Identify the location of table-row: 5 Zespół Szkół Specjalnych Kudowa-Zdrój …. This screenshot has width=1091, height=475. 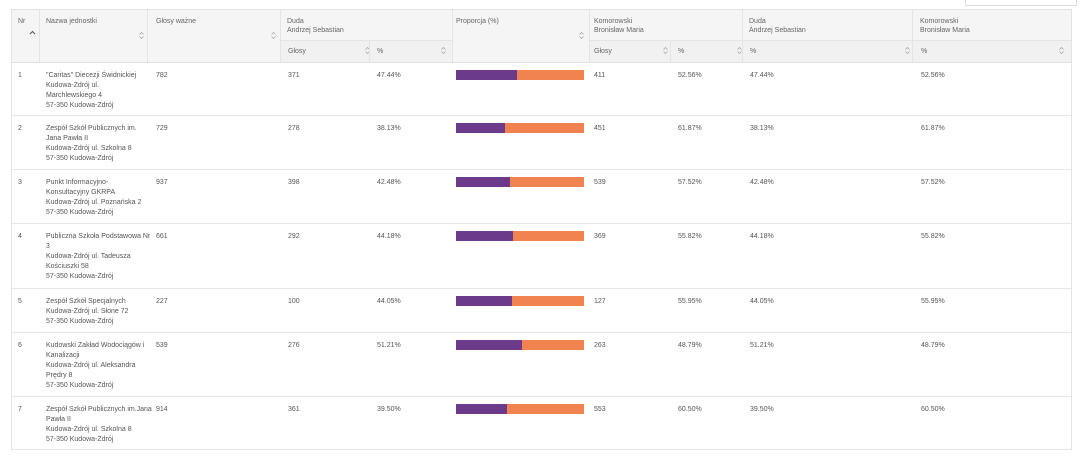
(541, 311).